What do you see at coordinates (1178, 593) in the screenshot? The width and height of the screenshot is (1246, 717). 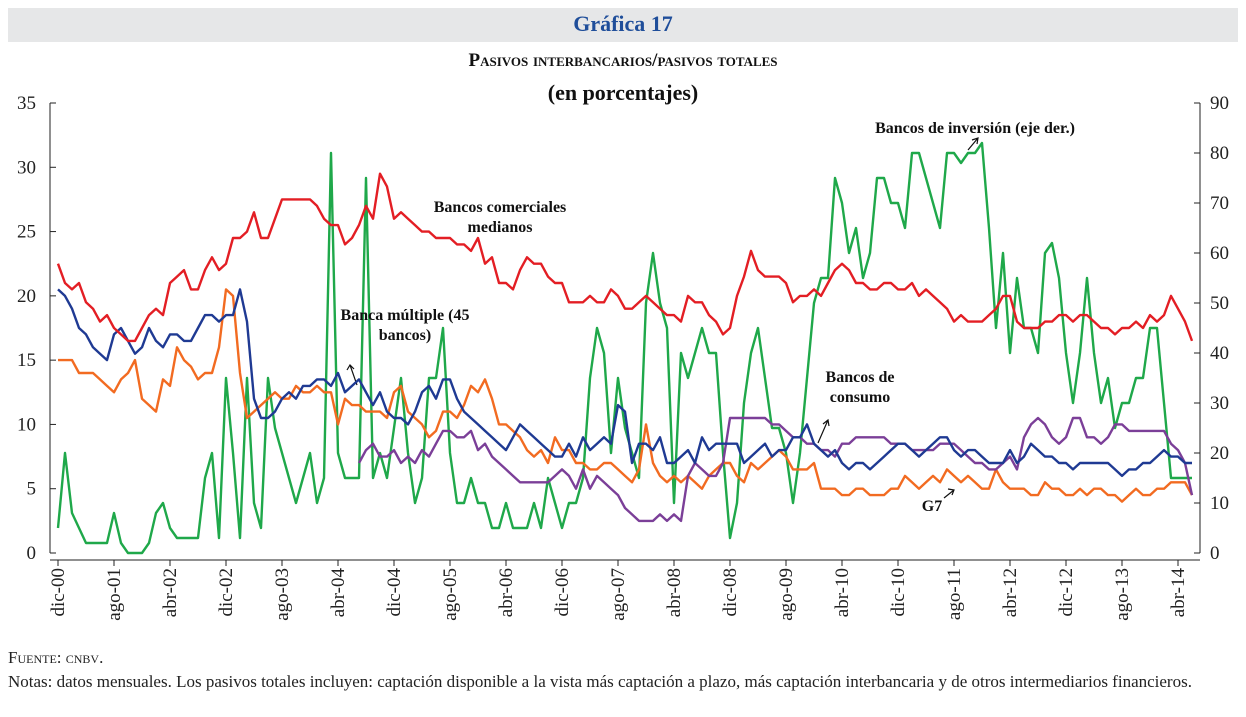 I see `x-tick-label: abr-14` at bounding box center [1178, 593].